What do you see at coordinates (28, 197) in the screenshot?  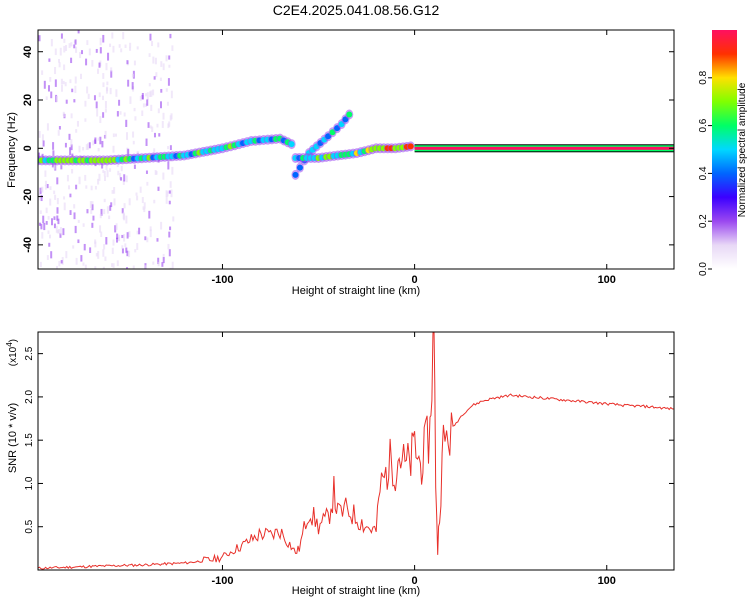 I see `y-tick-label: -20` at bounding box center [28, 197].